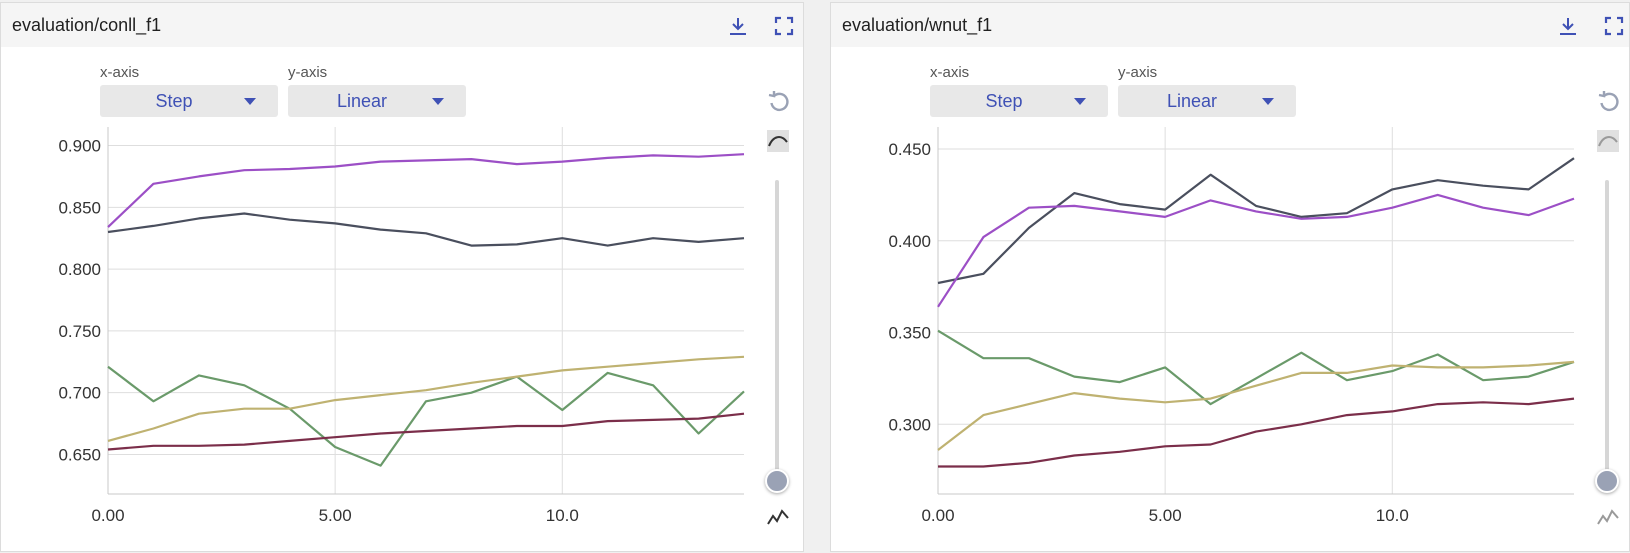  Describe the element at coordinates (1230, 25) in the screenshot. I see `card-header: evaluation/wnut_f1` at that location.